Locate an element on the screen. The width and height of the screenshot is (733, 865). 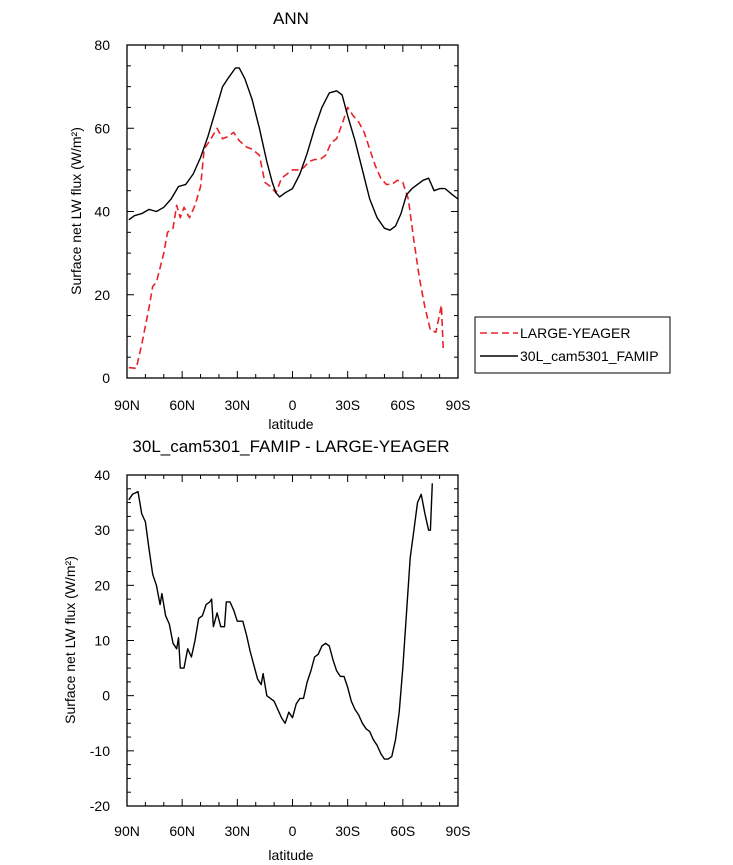
y-tick-label: 30 is located at coordinates (102, 530).